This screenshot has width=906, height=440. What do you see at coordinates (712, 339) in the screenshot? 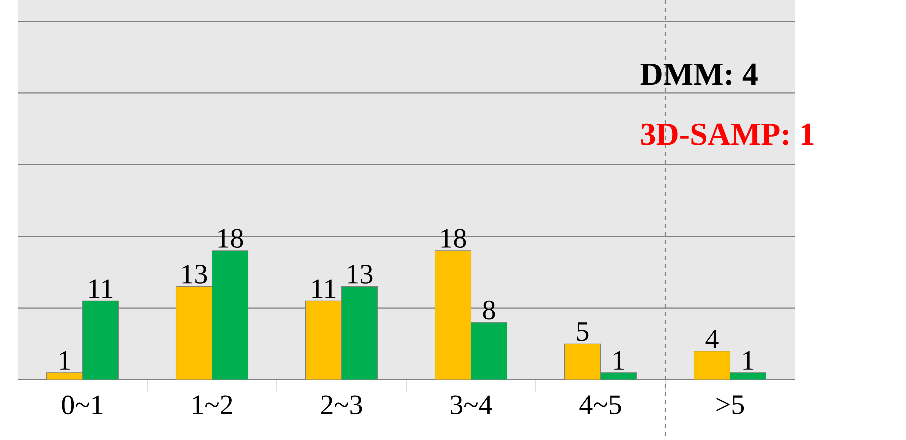
I see `data-label: 4` at bounding box center [712, 339].